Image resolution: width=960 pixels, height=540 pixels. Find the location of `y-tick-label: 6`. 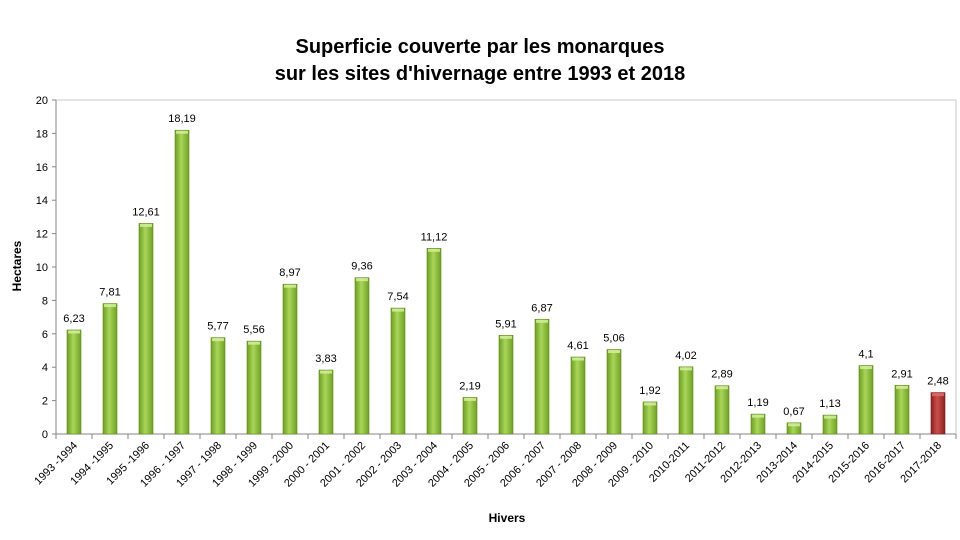

y-tick-label: 6 is located at coordinates (45, 335).